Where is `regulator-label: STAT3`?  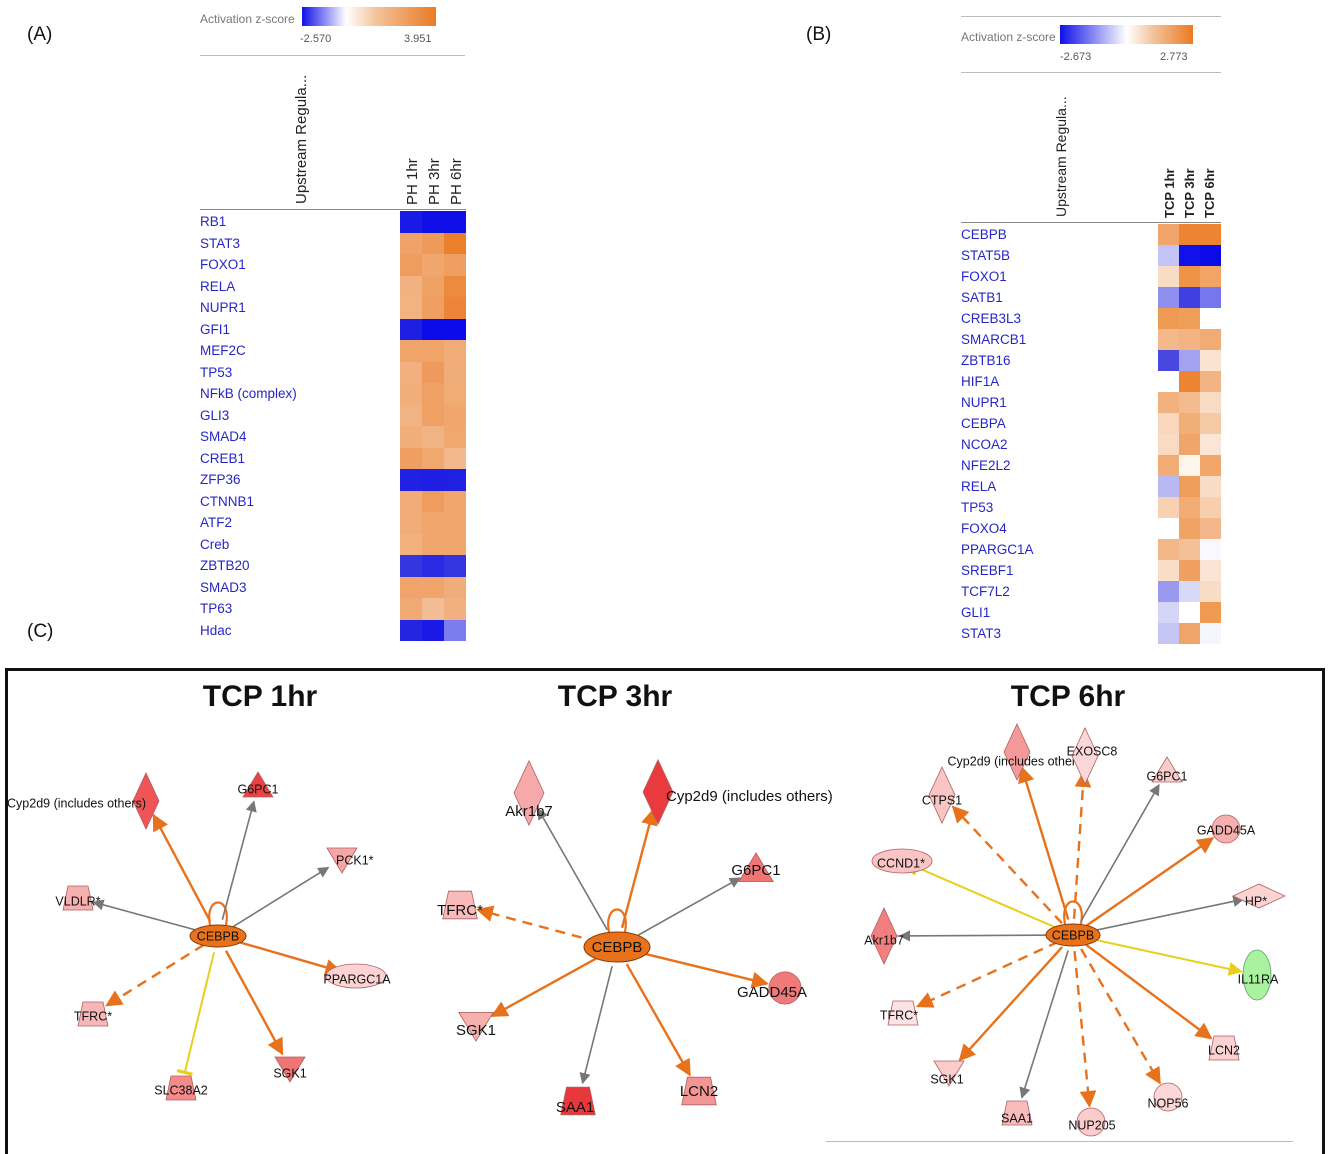 regulator-label: STAT3 is located at coordinates (981, 633).